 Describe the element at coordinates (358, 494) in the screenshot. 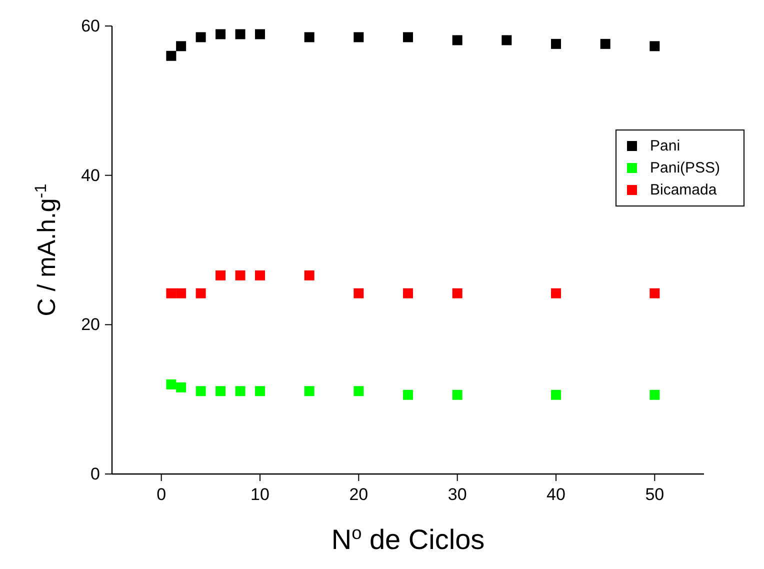

I see `x-tick-label: 20` at that location.